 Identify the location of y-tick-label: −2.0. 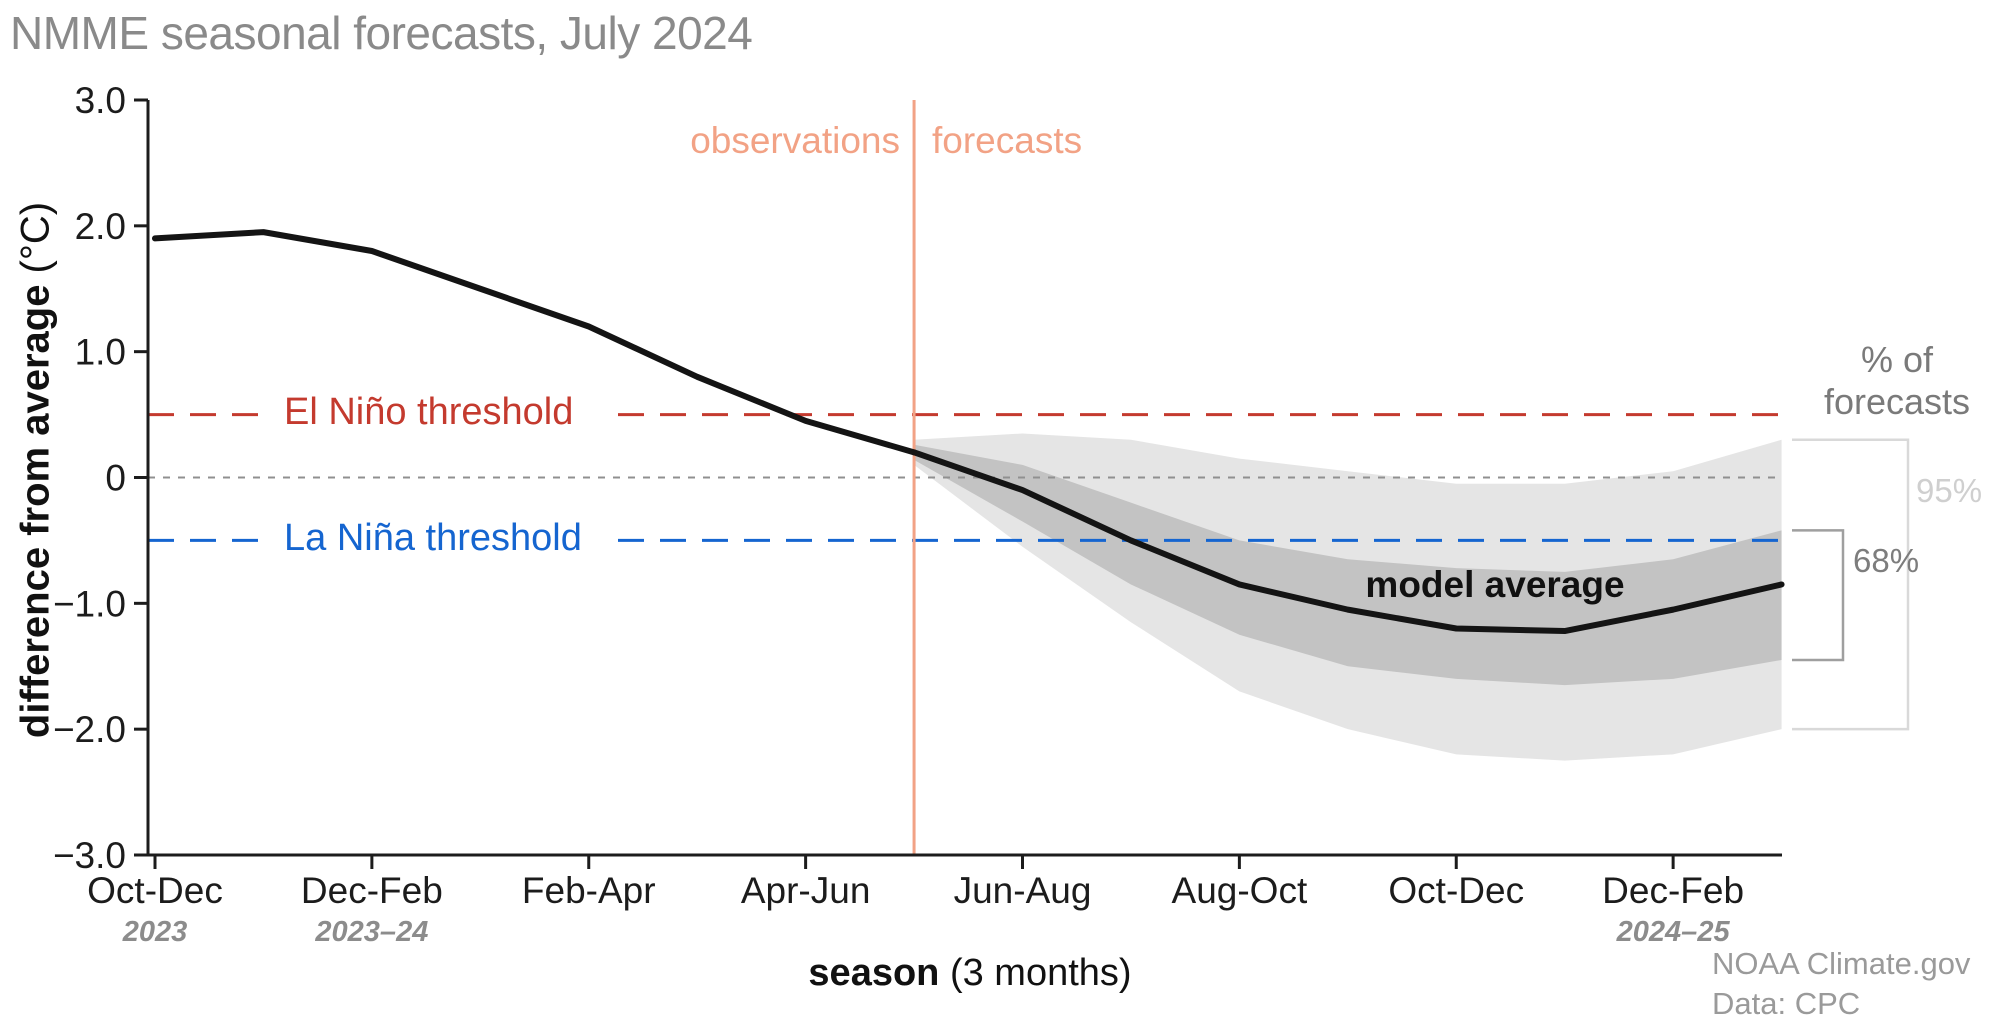
(89, 729).